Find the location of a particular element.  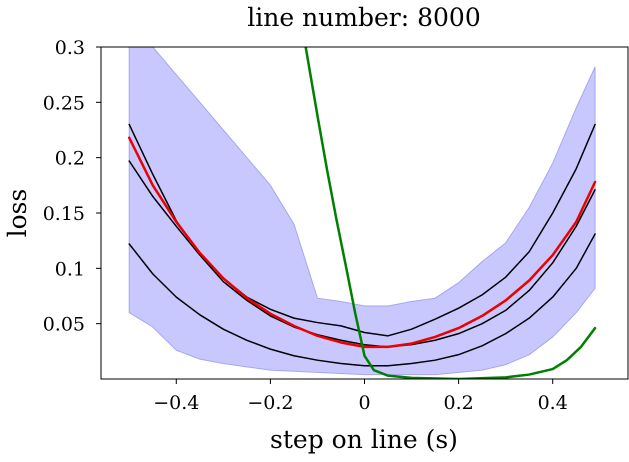

x-axis-title: step on line (s) is located at coordinates (364, 439).